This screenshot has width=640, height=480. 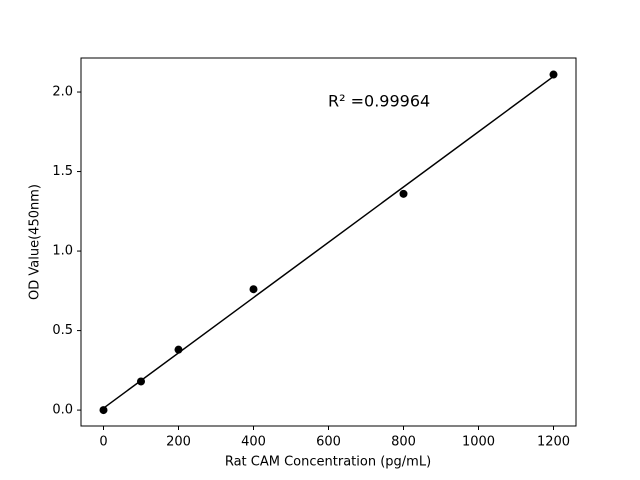 I want to click on x-tick-label: 0, so click(x=103, y=442).